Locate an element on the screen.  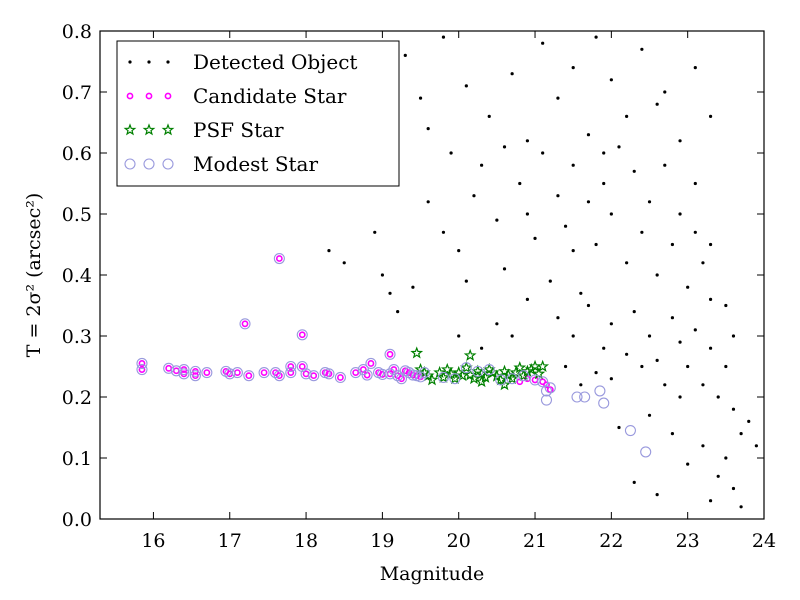
x-tick-label: 20 is located at coordinates (459, 541).